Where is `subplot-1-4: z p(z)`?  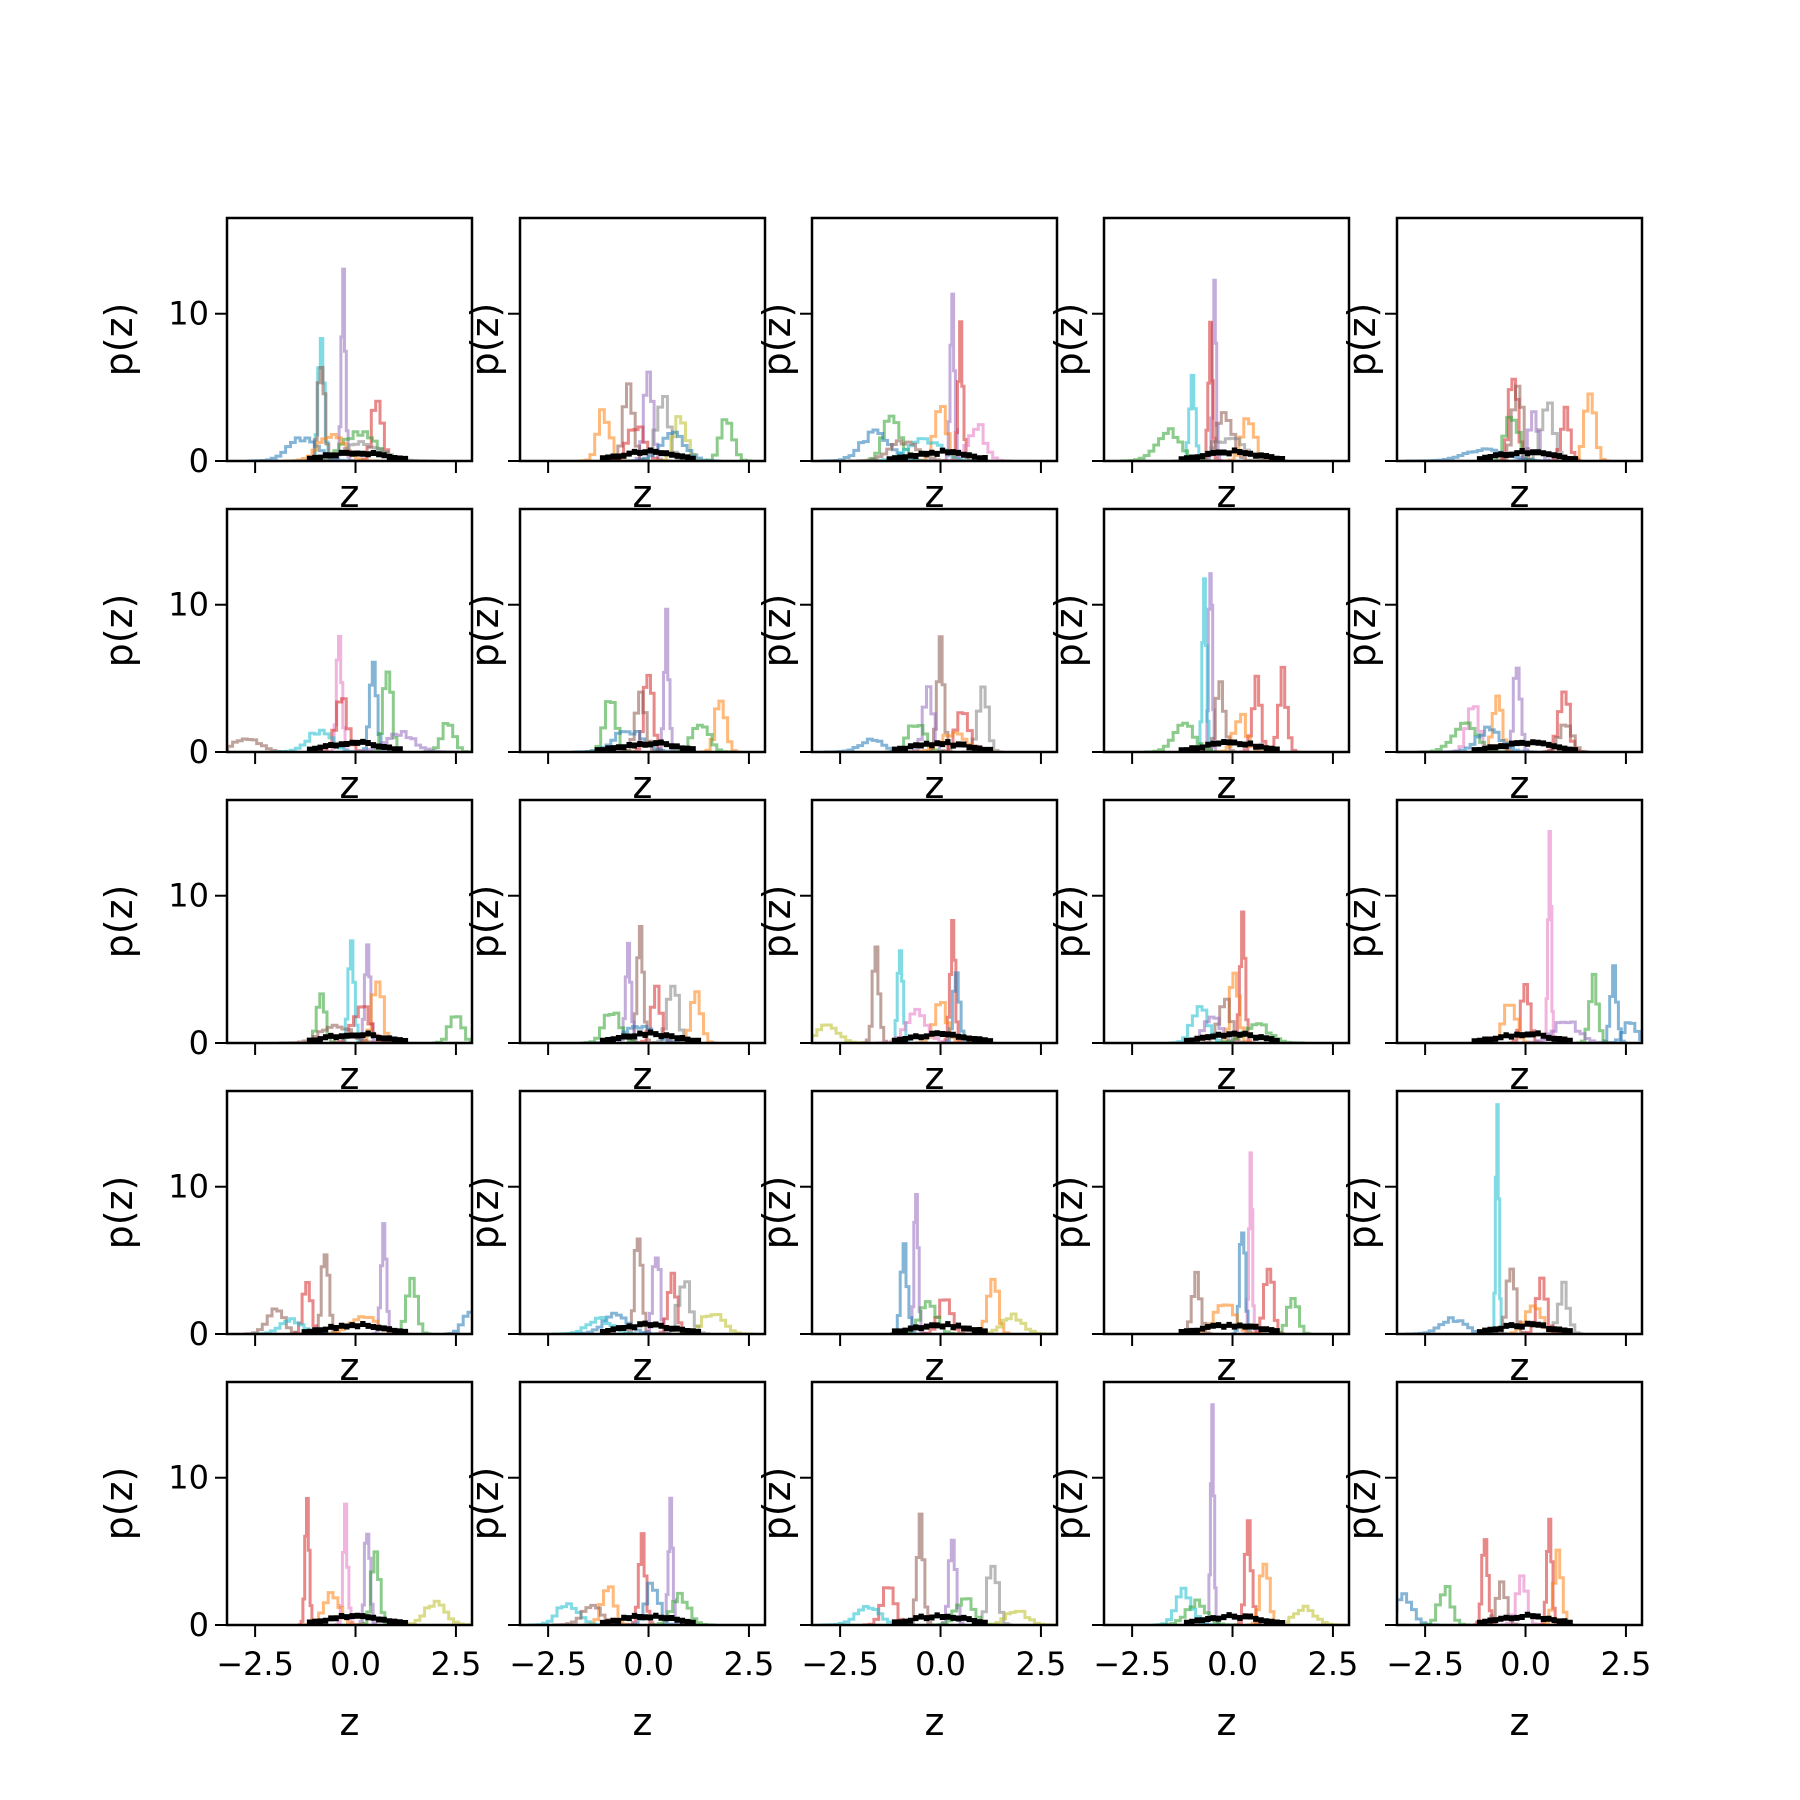
subplot-1-4: z p(z) is located at coordinates (1199, 366).